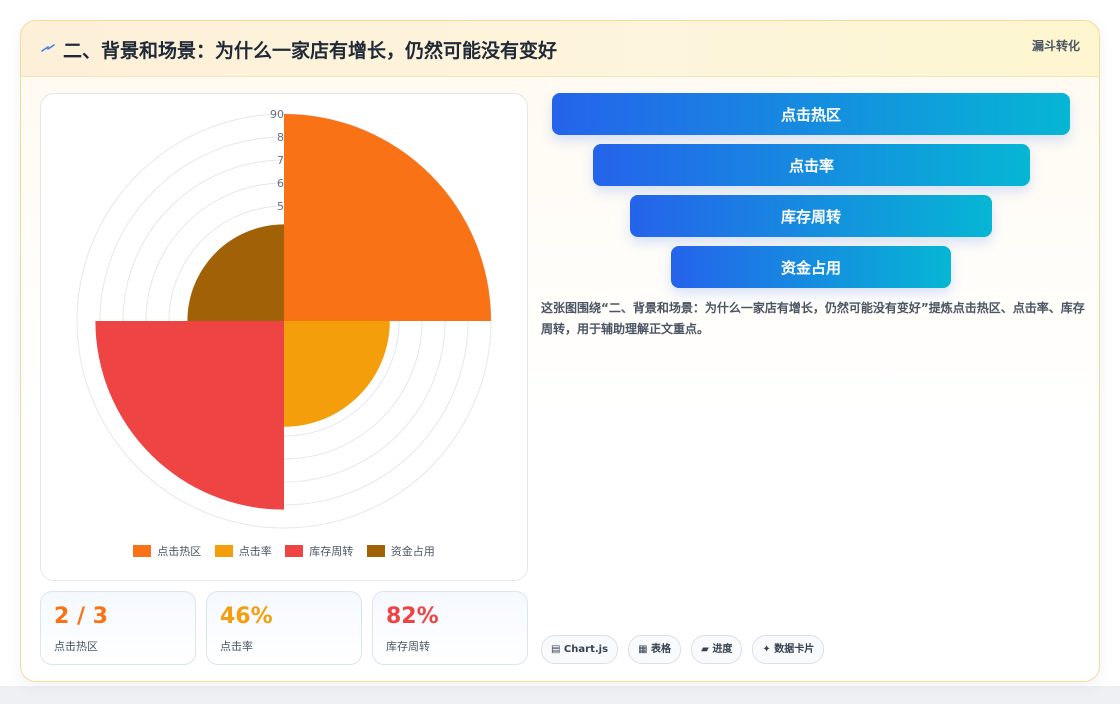 The height and width of the screenshot is (704, 1120). Describe the element at coordinates (1055, 46) in the screenshot. I see `section-tag: 漏斗转化` at that location.